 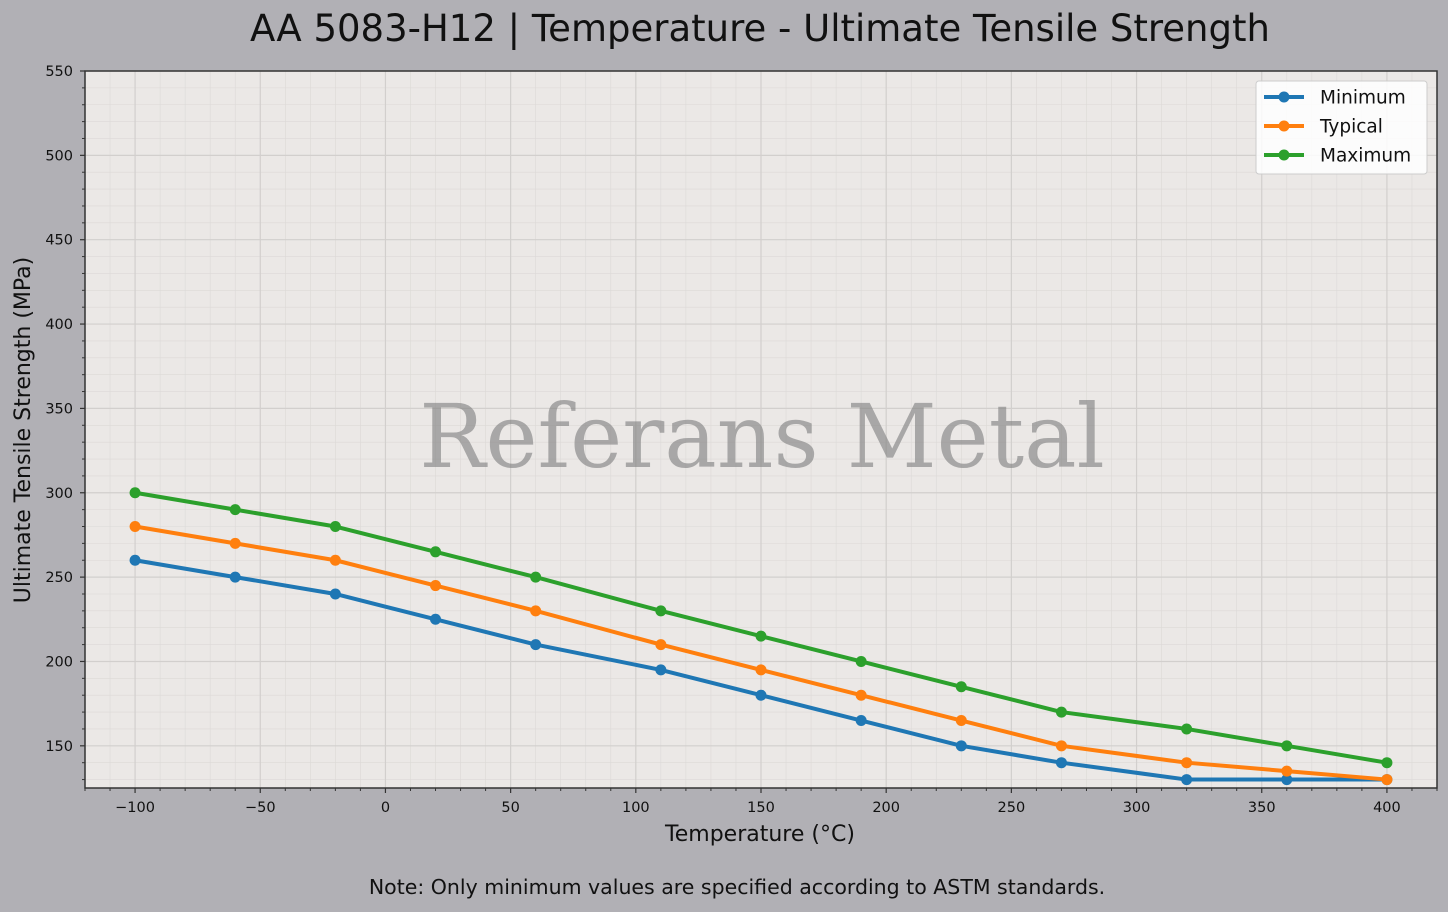 What do you see at coordinates (23, 430) in the screenshot?
I see `y-axis-label: Ultimate Tensile Strength (MPa)` at bounding box center [23, 430].